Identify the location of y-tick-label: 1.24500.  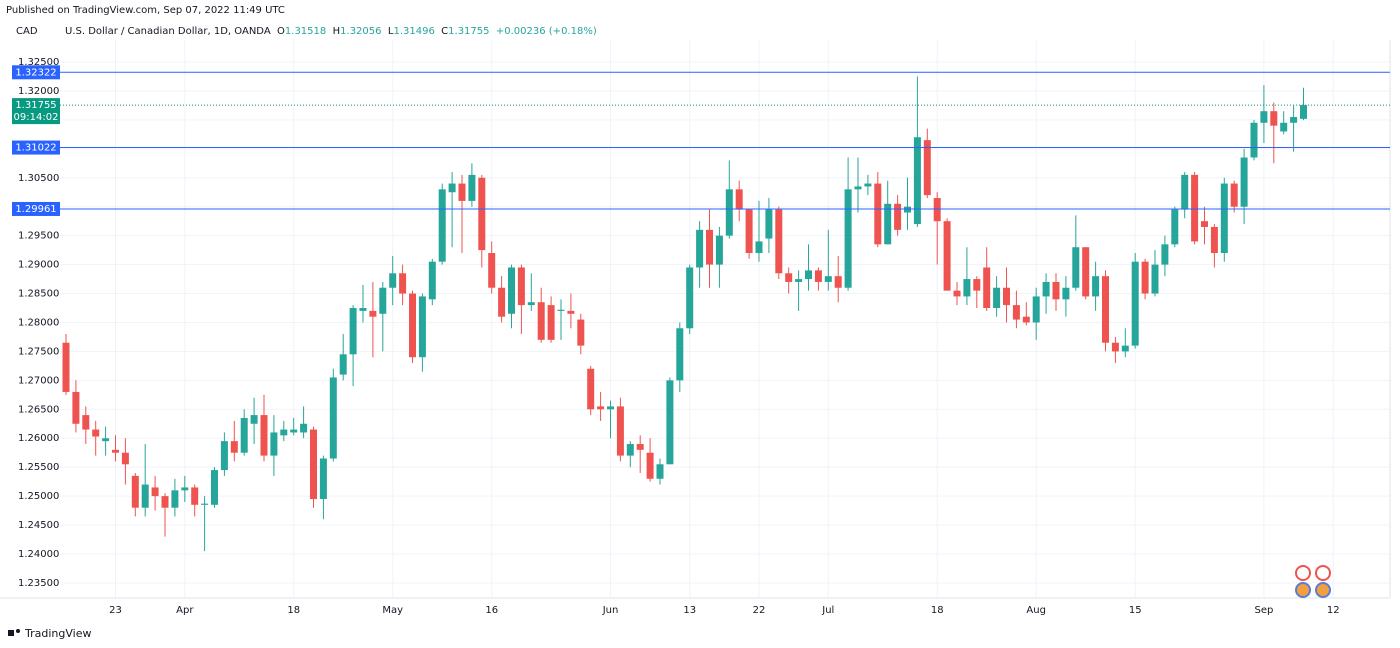
(38, 525).